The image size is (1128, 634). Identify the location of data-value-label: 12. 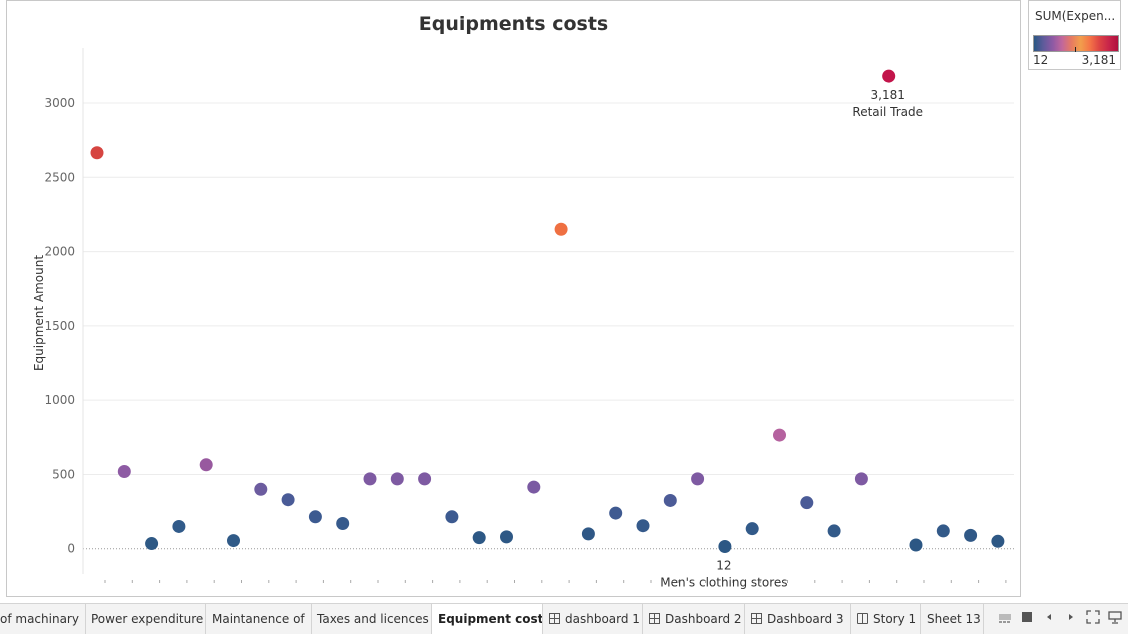
(723, 566).